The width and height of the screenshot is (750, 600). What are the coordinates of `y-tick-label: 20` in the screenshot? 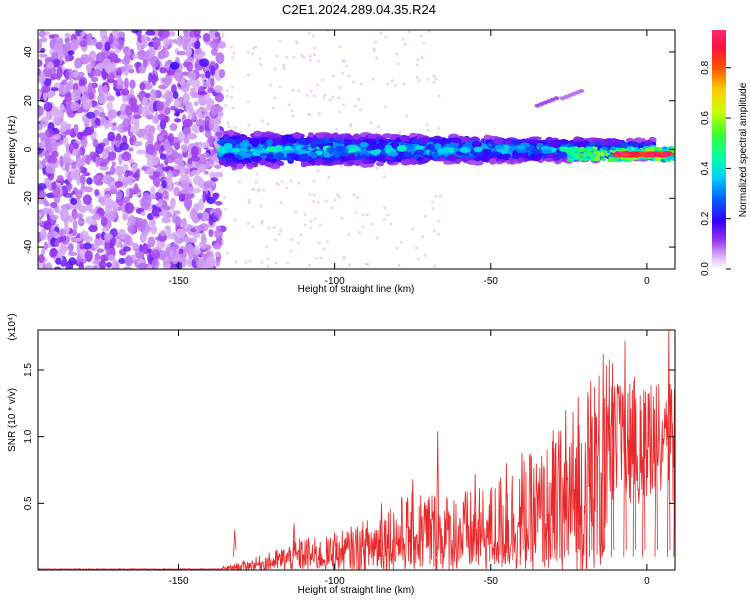 It's located at (28, 101).